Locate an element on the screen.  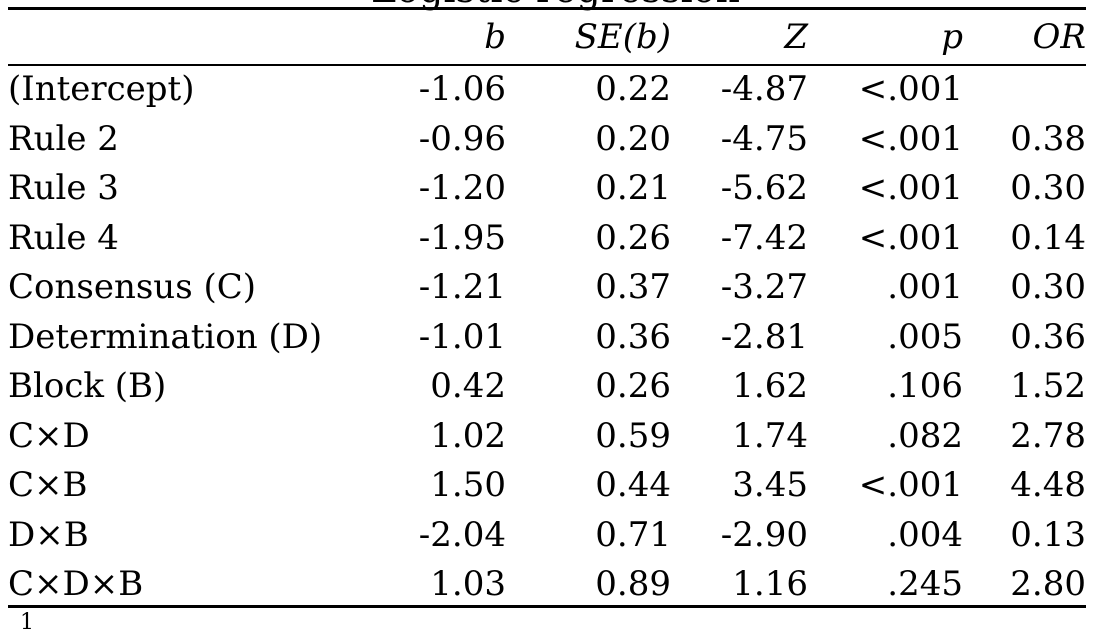
z-cell: 1.62 is located at coordinates (770, 386).